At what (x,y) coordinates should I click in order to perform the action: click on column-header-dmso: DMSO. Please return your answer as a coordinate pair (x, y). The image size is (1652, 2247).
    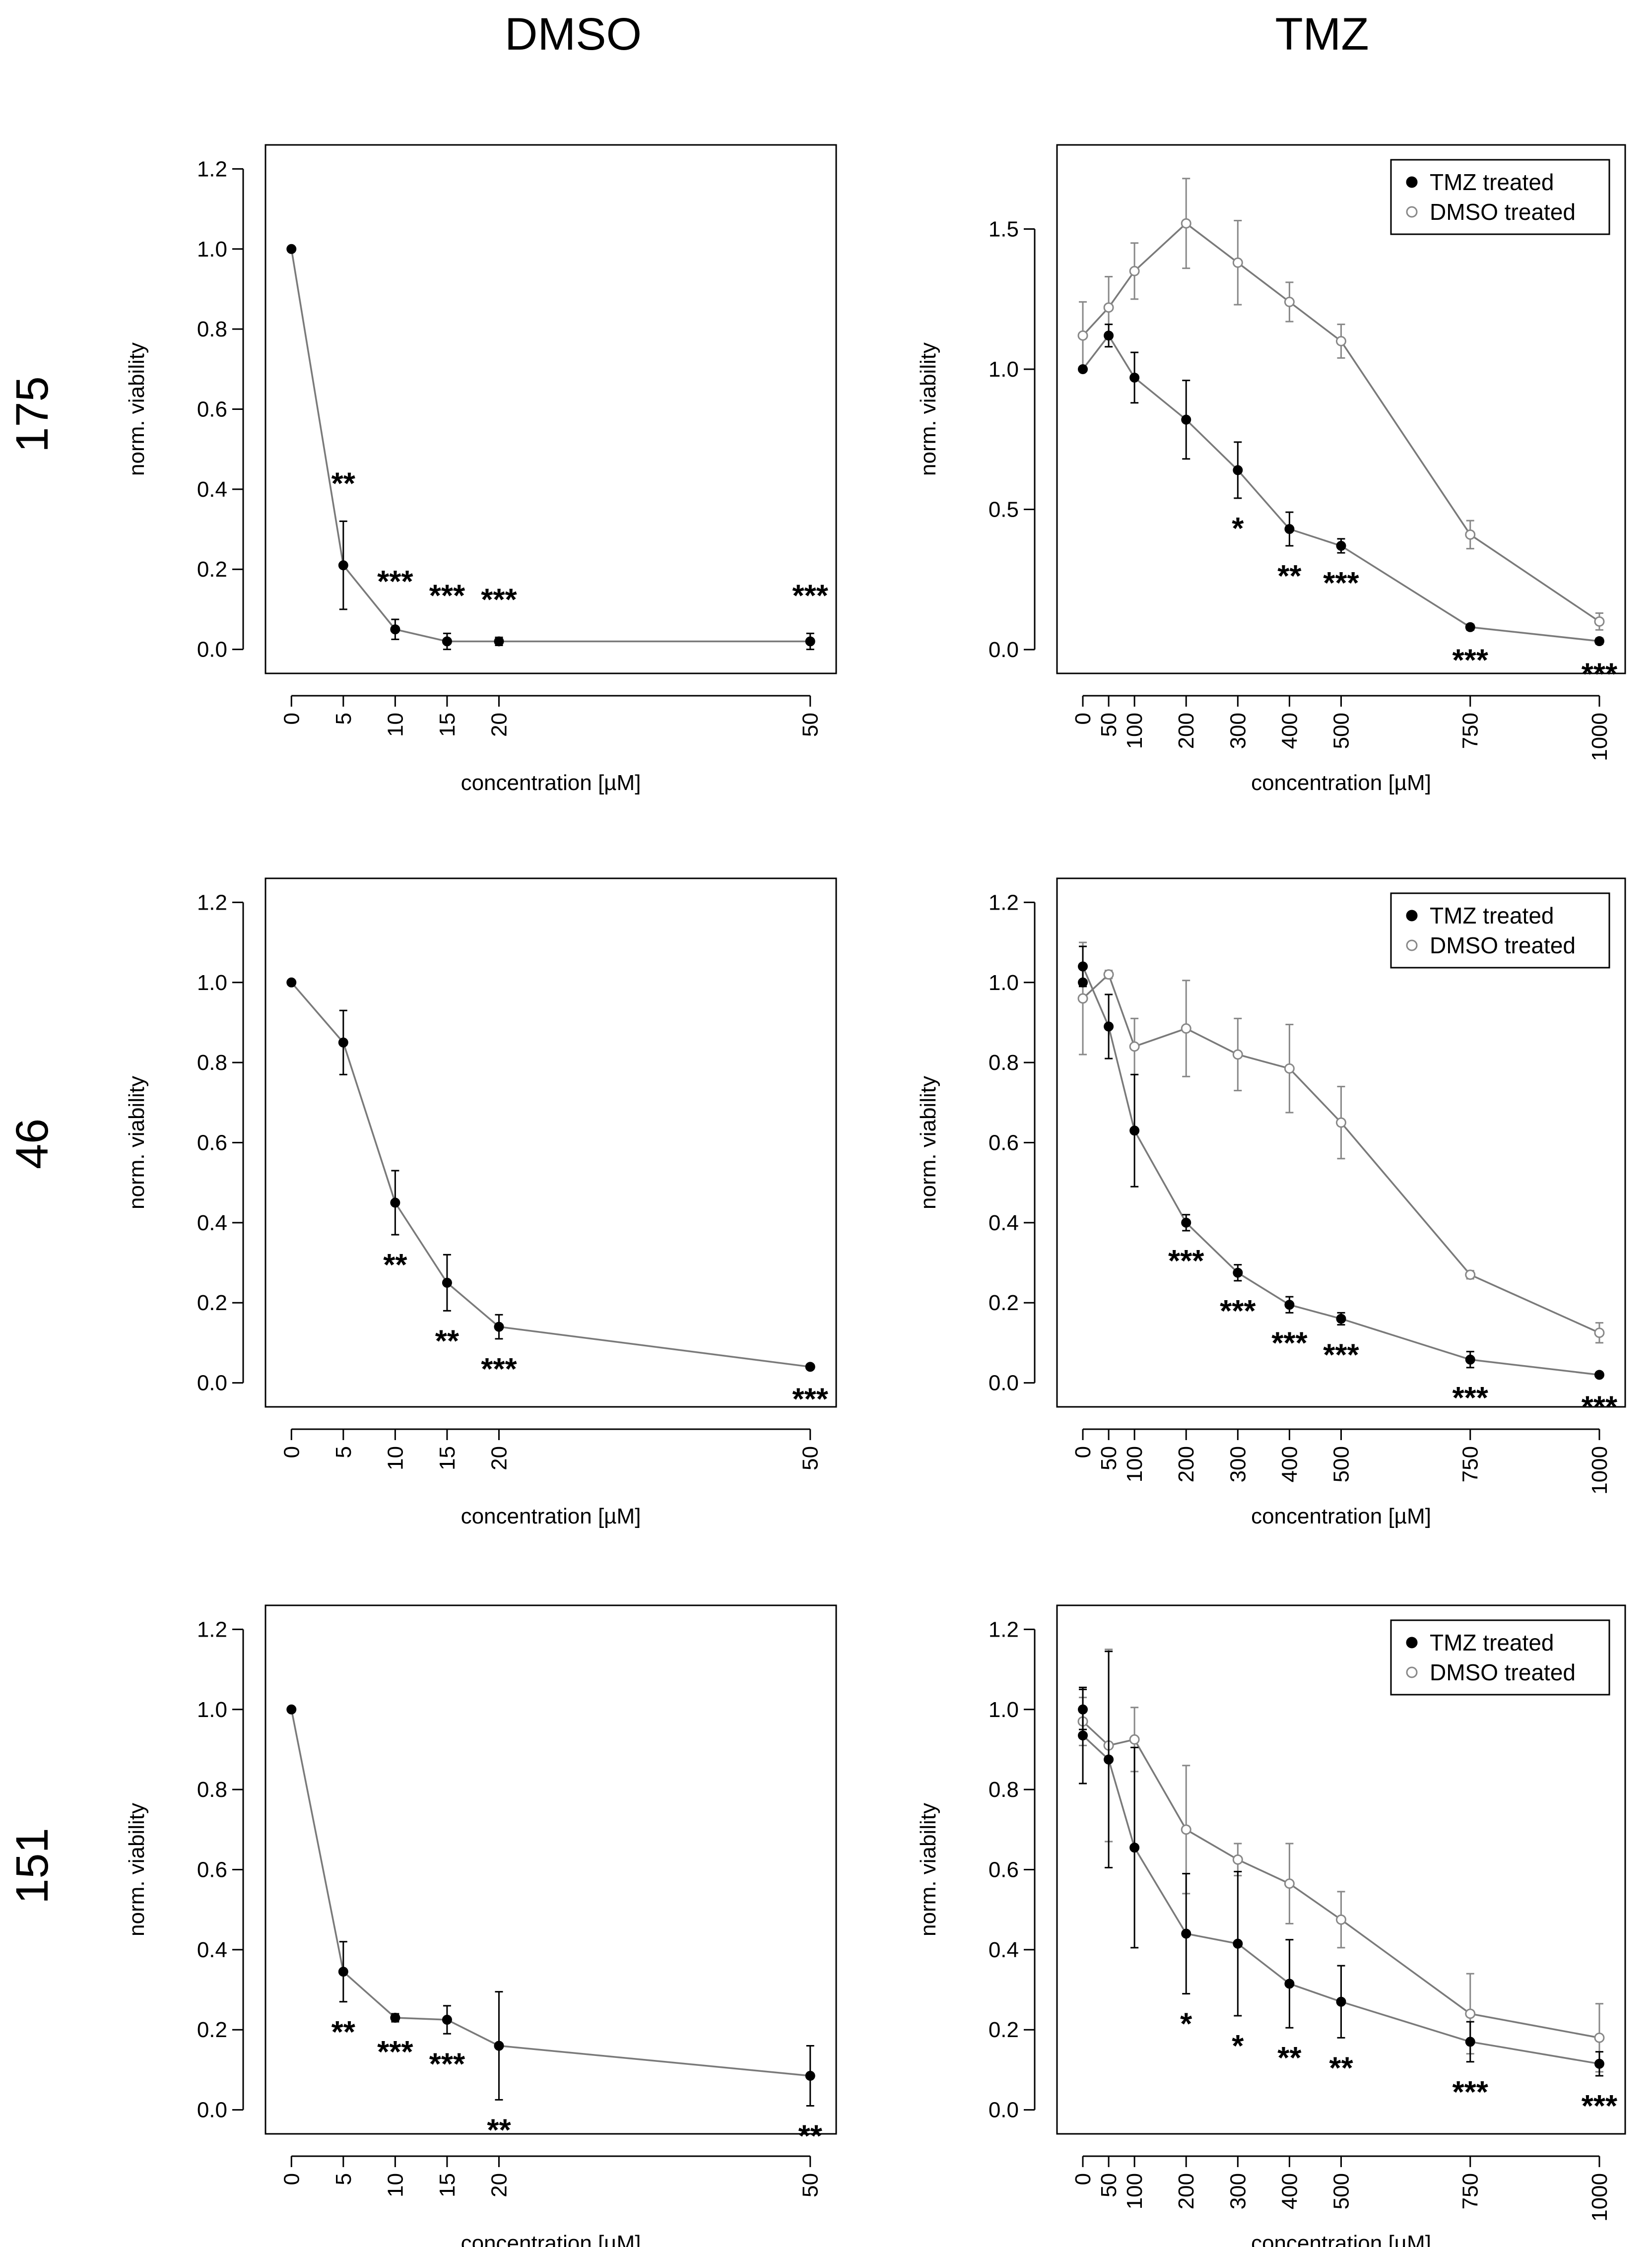
    Looking at the image, I should click on (573, 34).